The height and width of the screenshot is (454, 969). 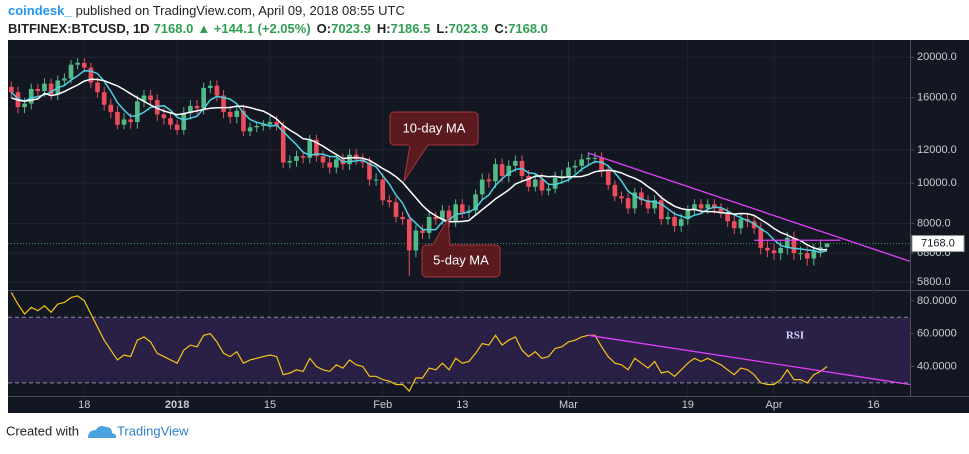 What do you see at coordinates (84, 405) in the screenshot?
I see `x-tick-label: 18` at bounding box center [84, 405].